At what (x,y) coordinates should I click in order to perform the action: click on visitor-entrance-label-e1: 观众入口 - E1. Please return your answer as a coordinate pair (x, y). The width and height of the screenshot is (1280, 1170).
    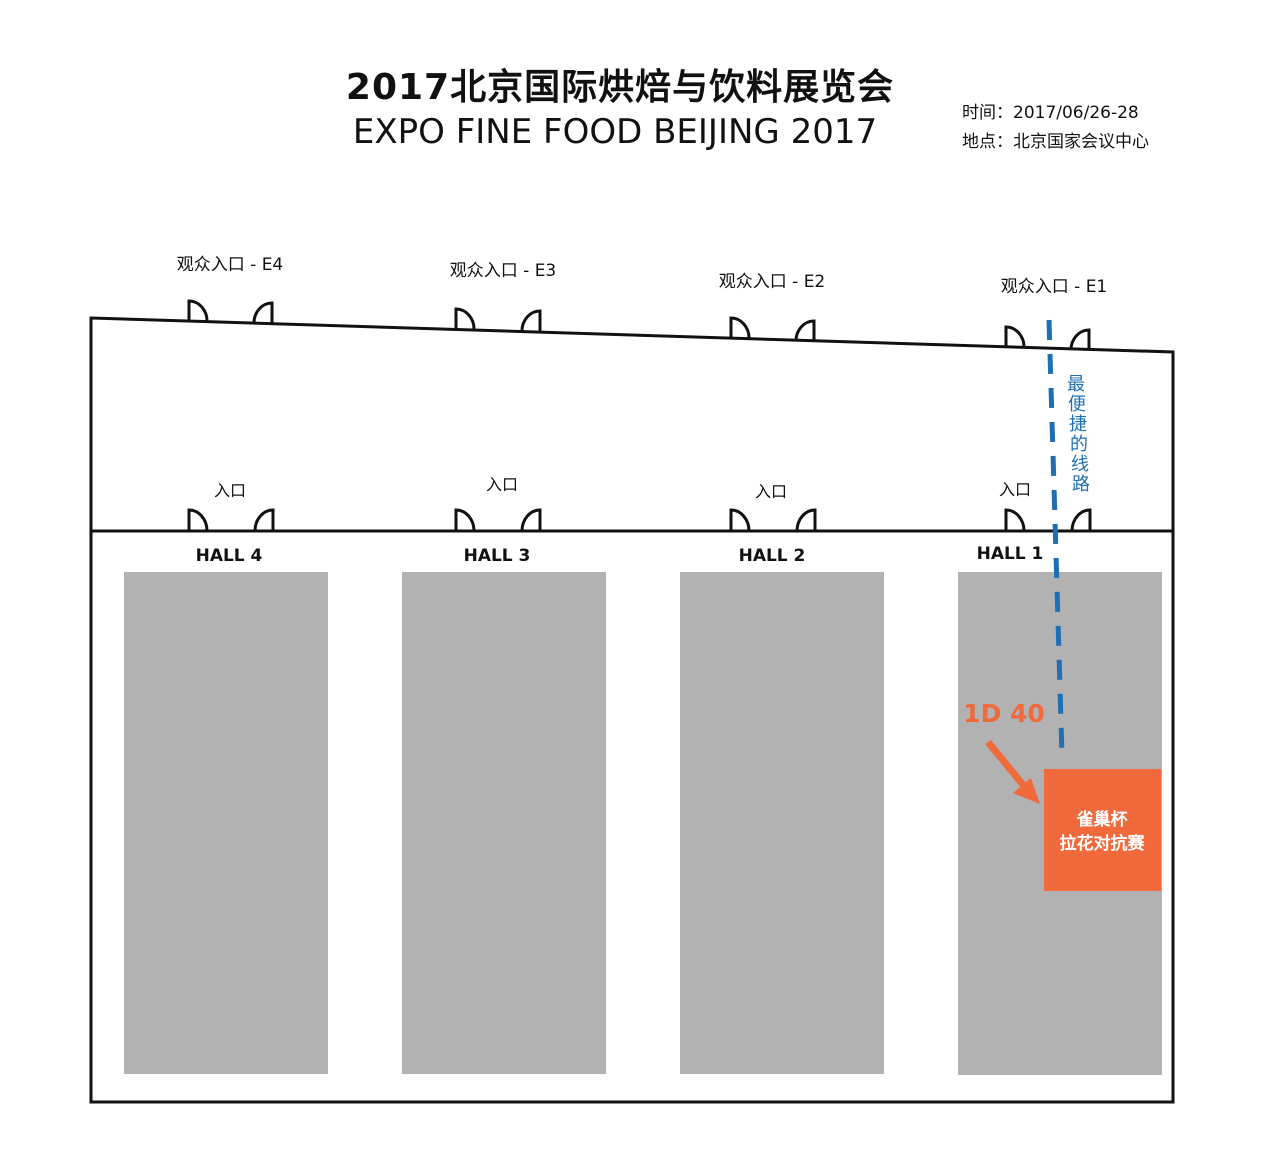
    Looking at the image, I should click on (1054, 287).